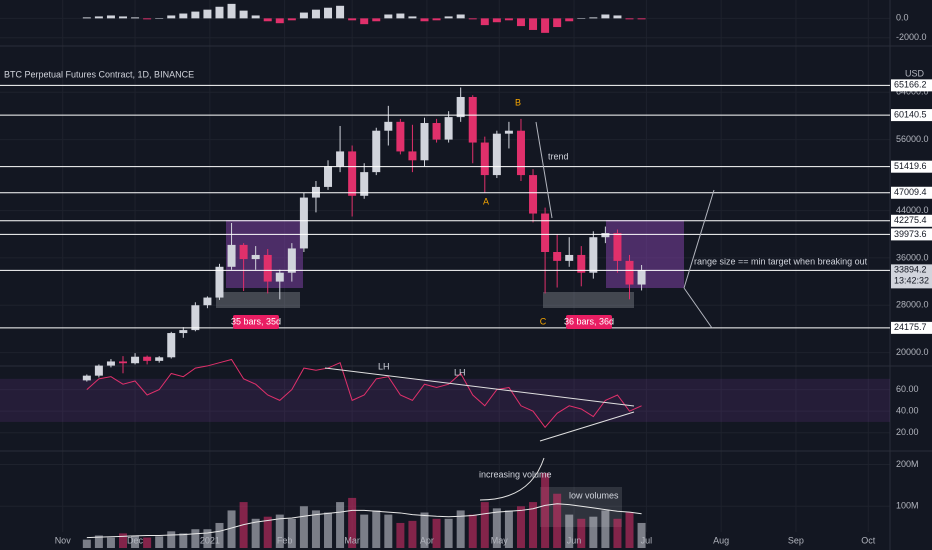 The image size is (932, 550). I want to click on x-tick-label: Dec, so click(135, 540).